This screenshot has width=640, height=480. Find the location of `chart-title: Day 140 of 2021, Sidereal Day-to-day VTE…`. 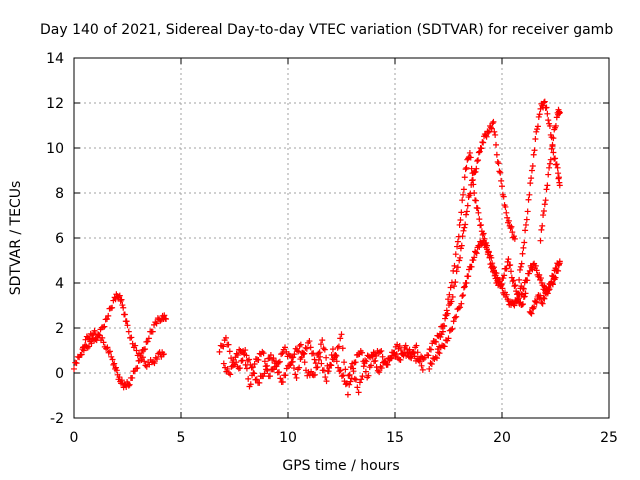

chart-title: Day 140 of 2021, Sidereal Day-to-day VTE… is located at coordinates (326, 30).